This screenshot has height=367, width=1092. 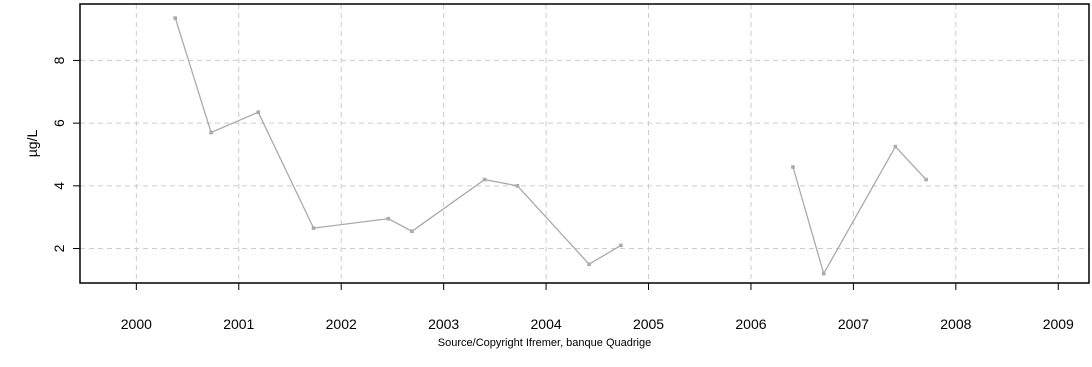 I want to click on x-tick-label: 2008, so click(x=955, y=324).